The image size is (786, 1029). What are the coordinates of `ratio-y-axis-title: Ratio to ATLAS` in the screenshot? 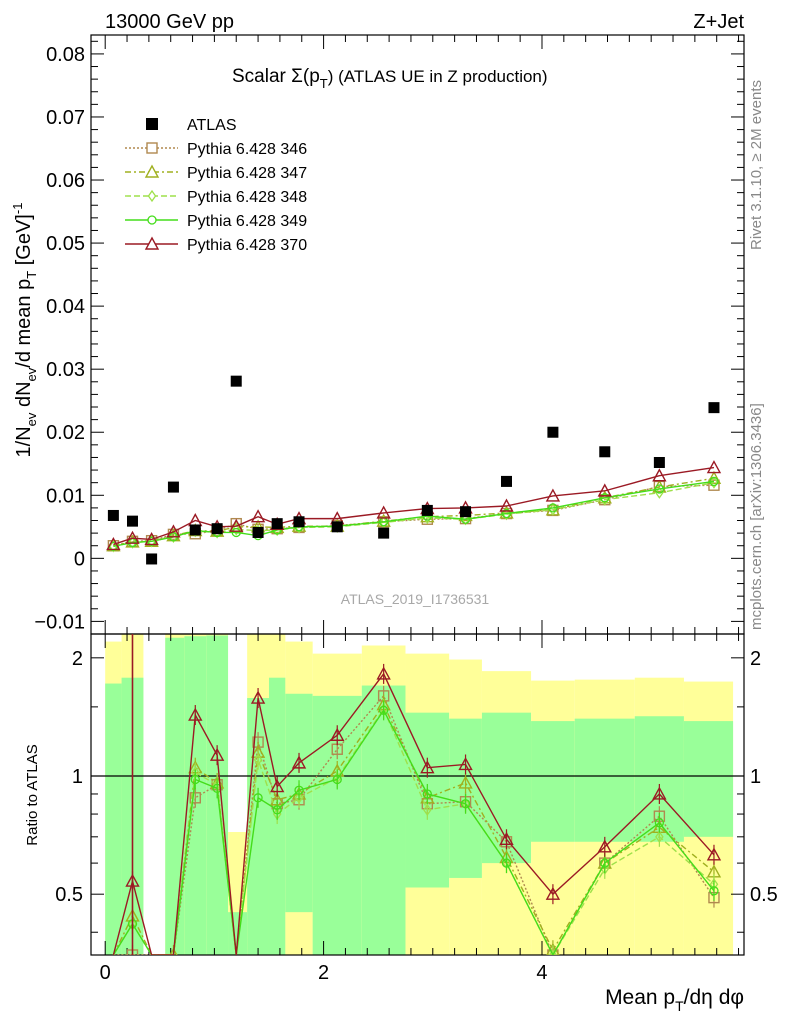 It's located at (32, 794).